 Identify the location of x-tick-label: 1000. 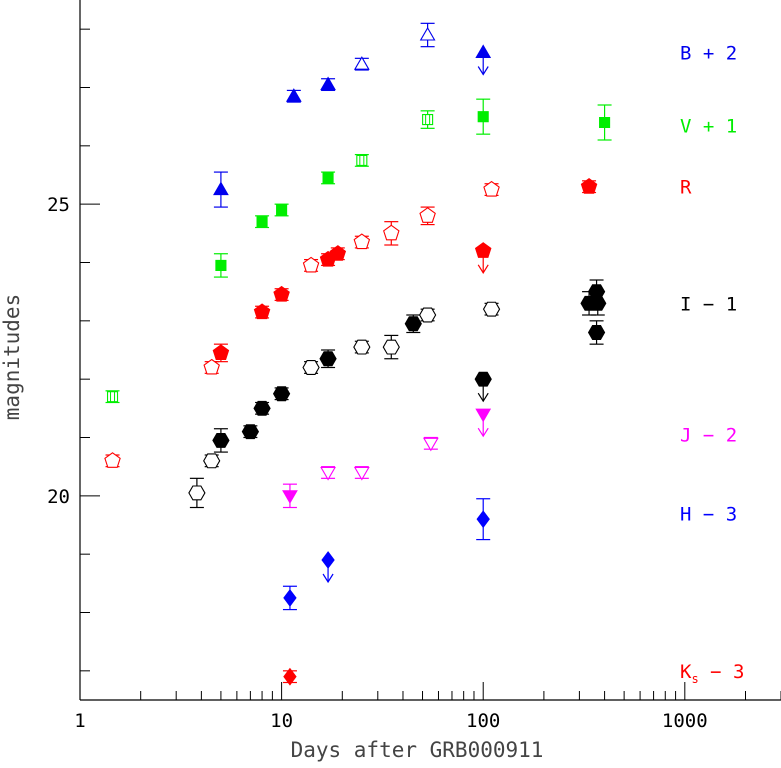
(685, 721).